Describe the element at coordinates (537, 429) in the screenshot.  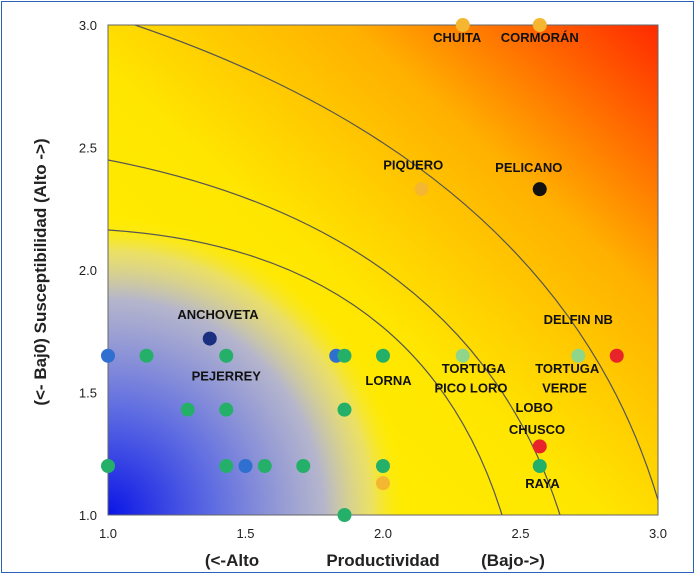
I see `point-label: CHUSCO` at that location.